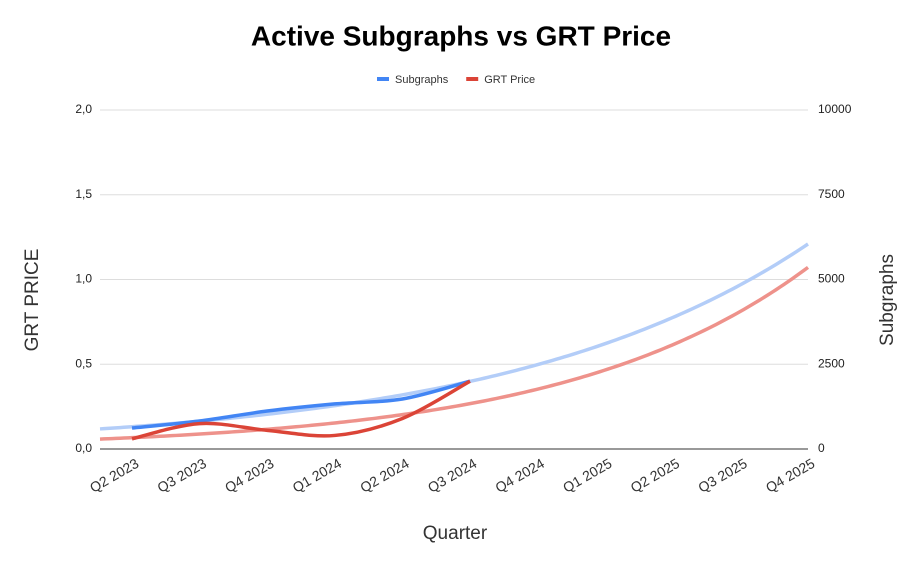 Image resolution: width=921 pixels, height=564 pixels. I want to click on y2-axis-title: Subgraphs, so click(887, 300).